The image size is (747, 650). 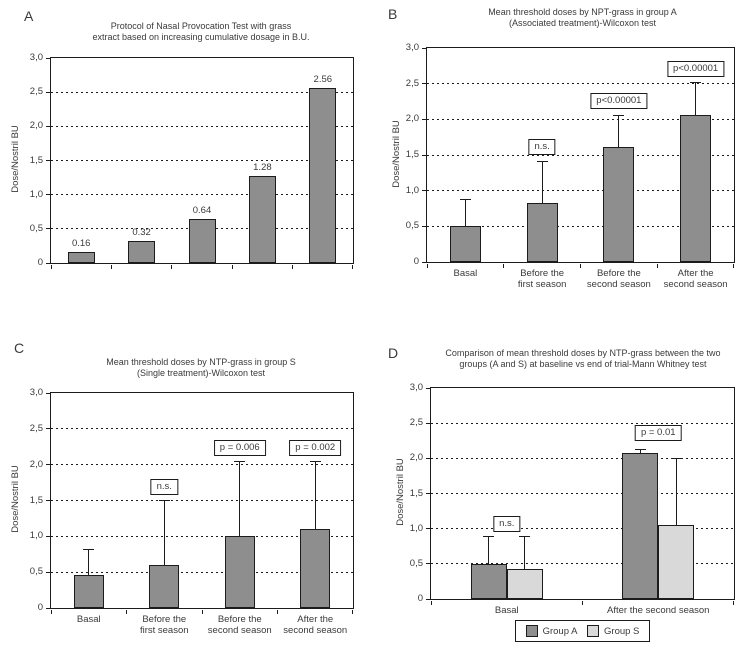 What do you see at coordinates (201, 373) in the screenshot?
I see `panel-c-title-line-2: (Single treatment)-Wilcoxon test` at bounding box center [201, 373].